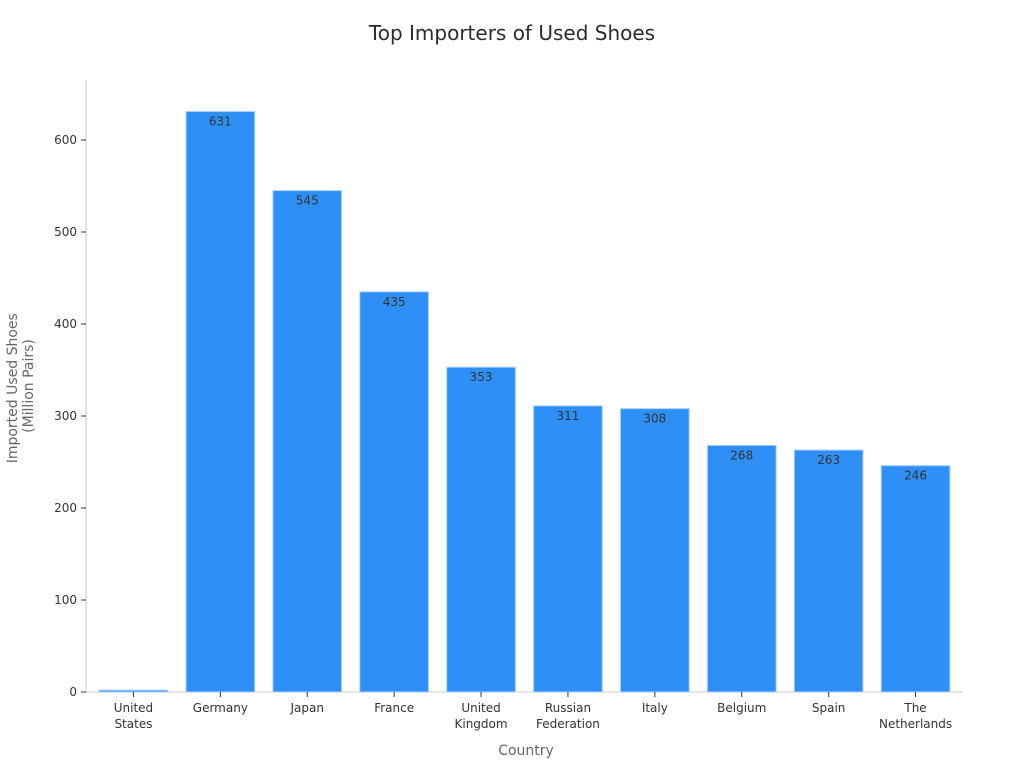 The height and width of the screenshot is (768, 1024). Describe the element at coordinates (220, 708) in the screenshot. I see `x-tick-label: Germany` at that location.